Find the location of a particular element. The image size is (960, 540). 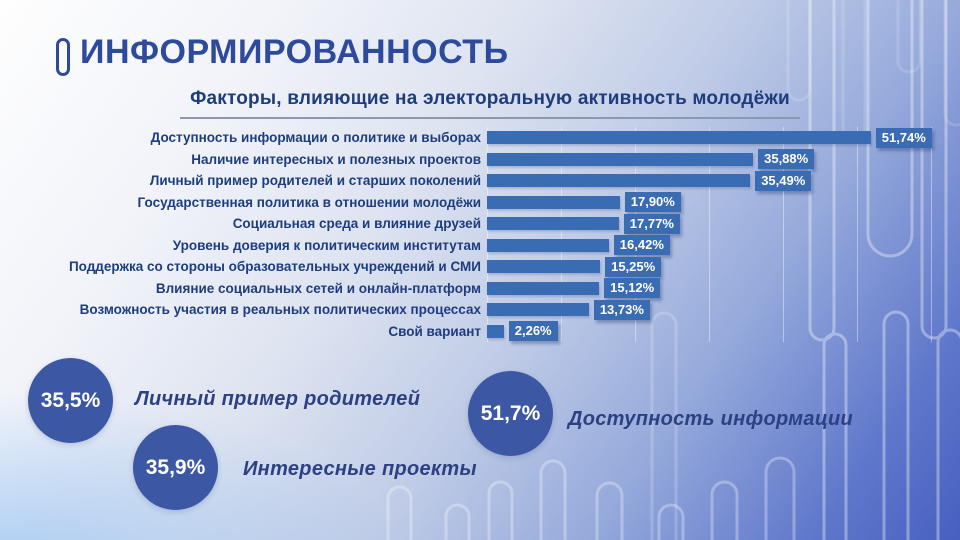

bar-track: 51,74% is located at coordinates (709, 138).